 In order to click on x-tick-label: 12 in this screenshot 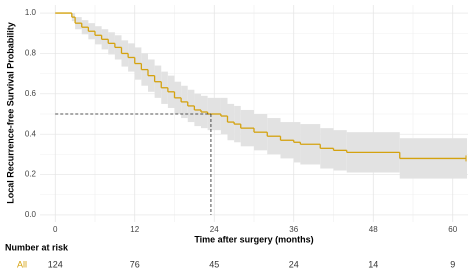, I will do `click(134, 229)`.